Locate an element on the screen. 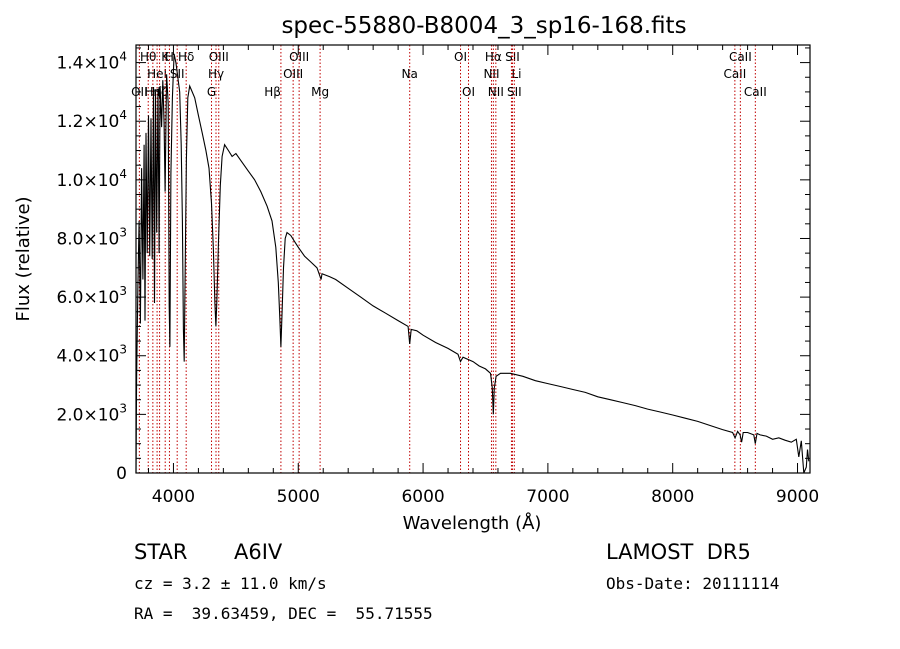 The width and height of the screenshot is (900, 649). line-marker-label: Hγ is located at coordinates (216, 74).